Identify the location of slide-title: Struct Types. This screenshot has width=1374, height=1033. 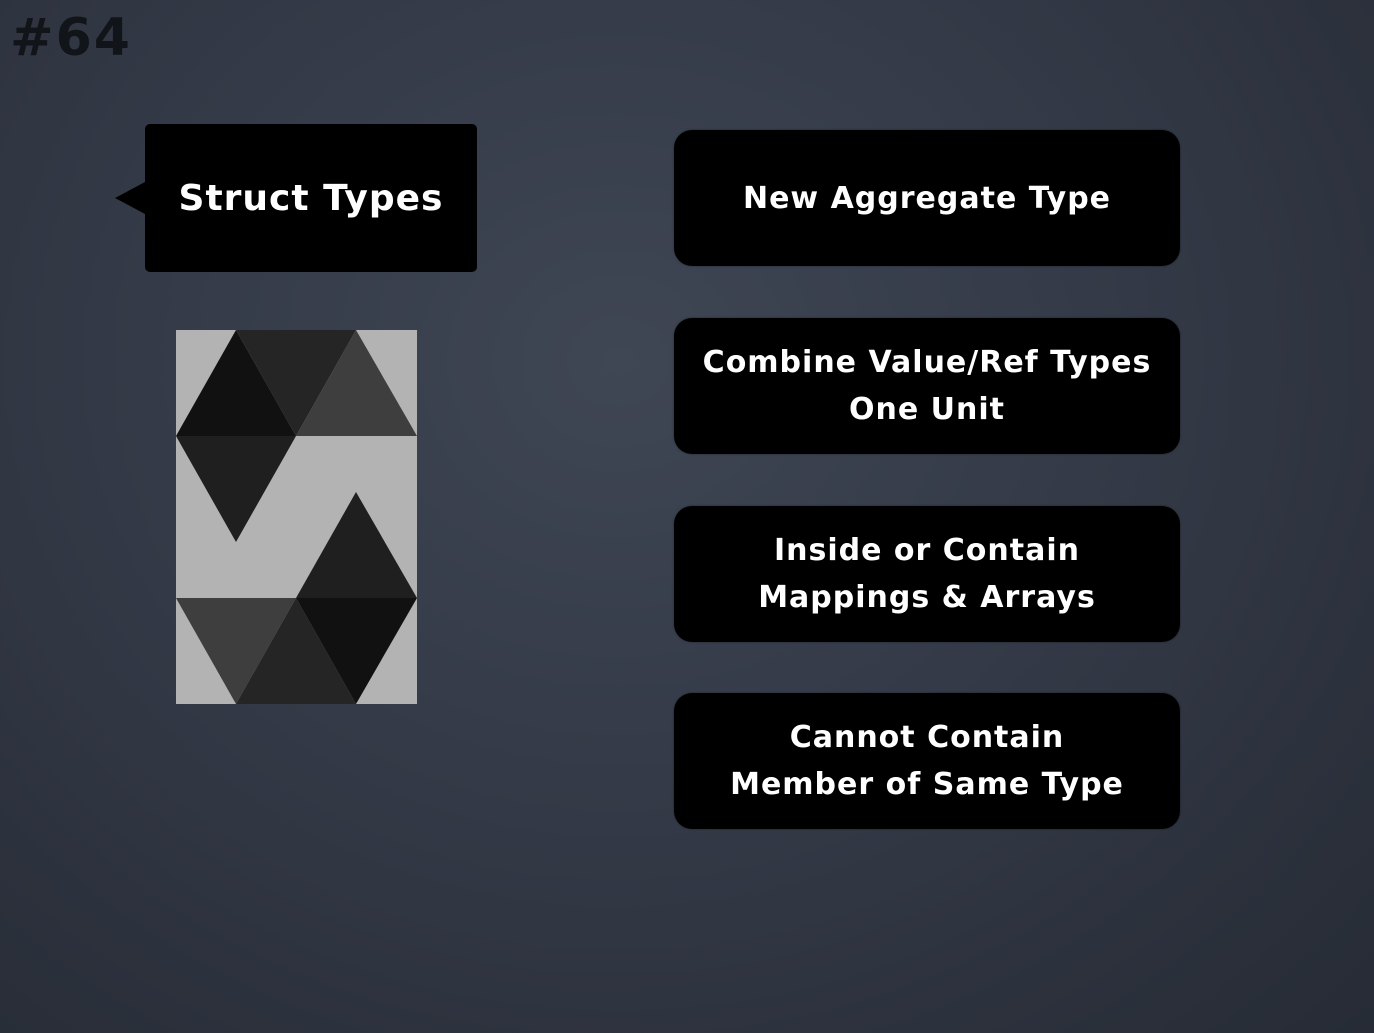
(311, 198).